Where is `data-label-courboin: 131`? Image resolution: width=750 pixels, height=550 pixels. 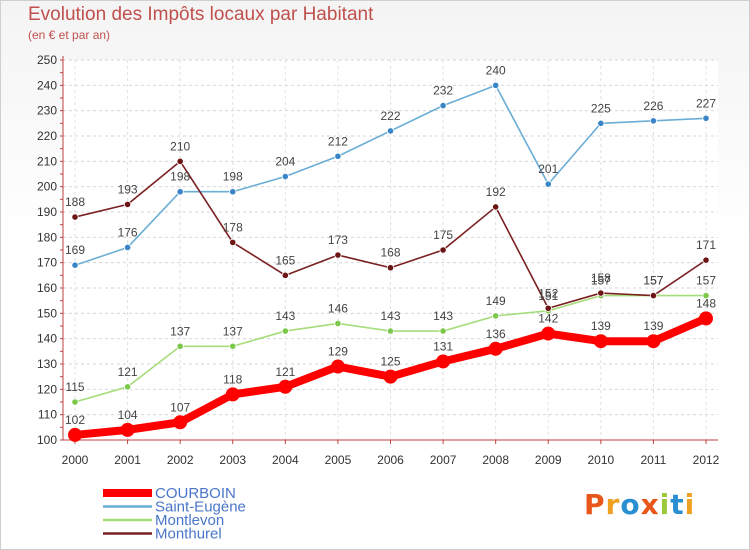
data-label-courboin: 131 is located at coordinates (443, 346).